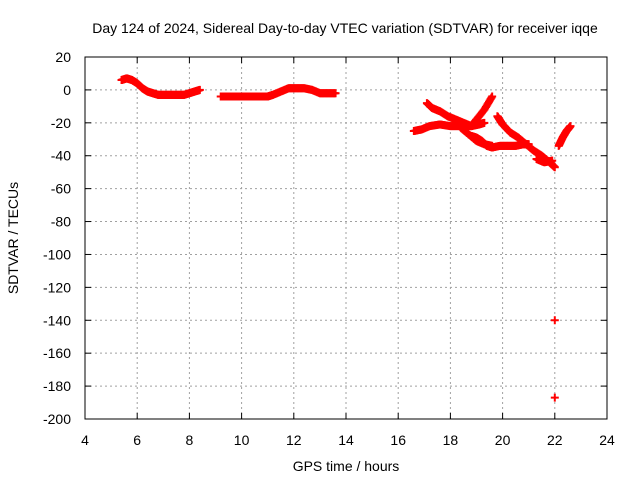  Describe the element at coordinates (61, 189) in the screenshot. I see `y-tick-label: -60` at that location.